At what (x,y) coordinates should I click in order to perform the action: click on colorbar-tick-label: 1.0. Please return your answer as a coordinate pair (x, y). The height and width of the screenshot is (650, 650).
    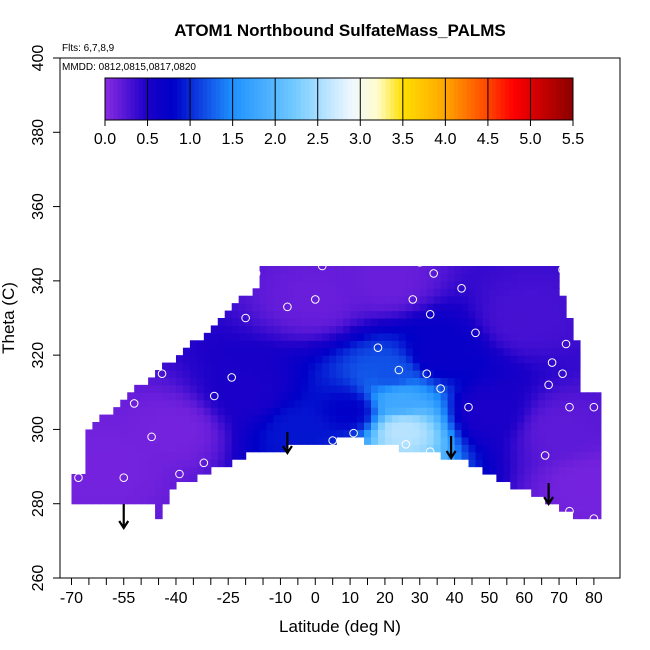
    Looking at the image, I should click on (190, 139).